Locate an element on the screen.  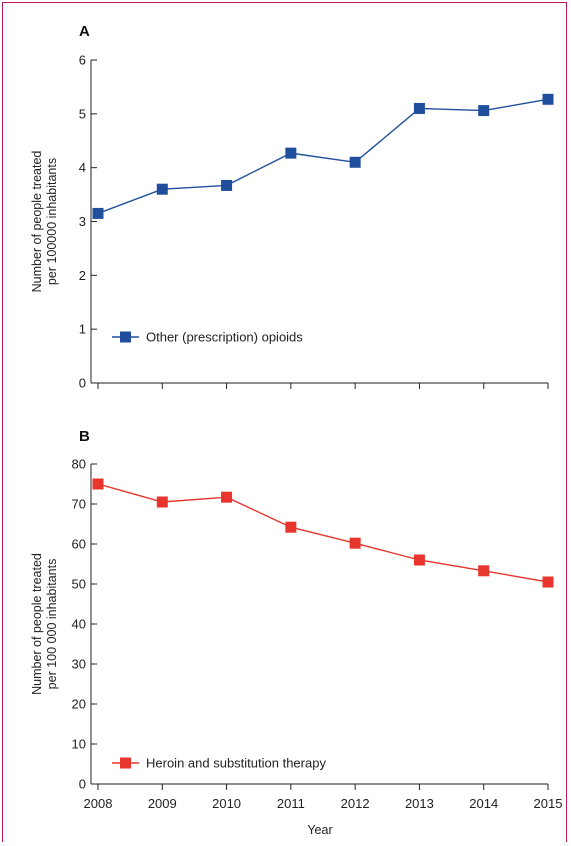
y-axis-title-line: per 100 000 inhabitants is located at coordinates (52, 624).